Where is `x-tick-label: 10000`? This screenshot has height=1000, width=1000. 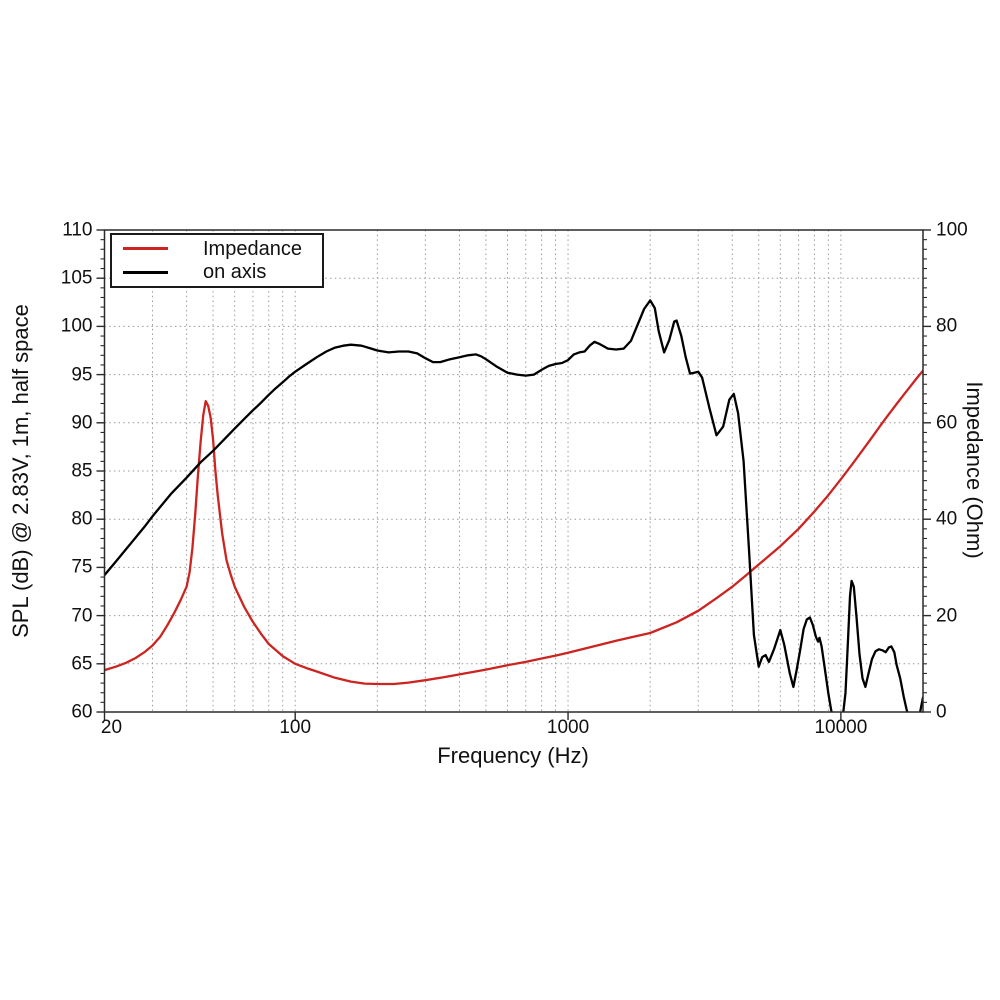
x-tick-label: 10000 is located at coordinates (841, 727).